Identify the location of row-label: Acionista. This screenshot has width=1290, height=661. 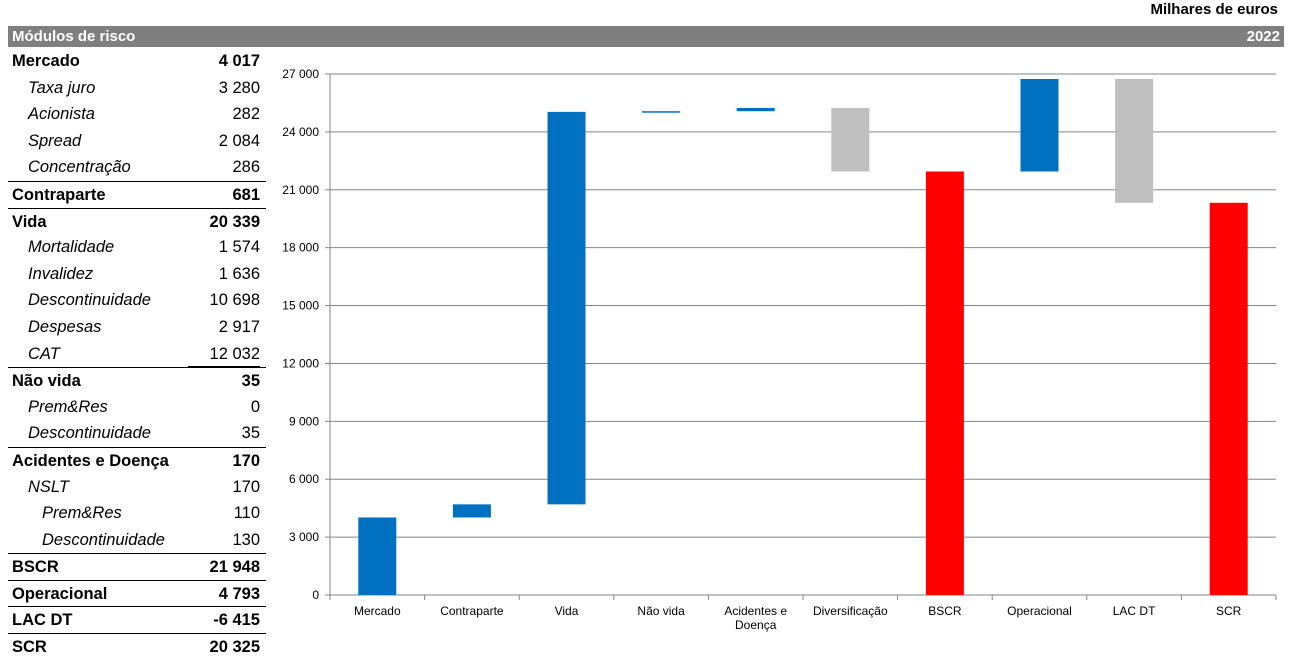
(61, 114).